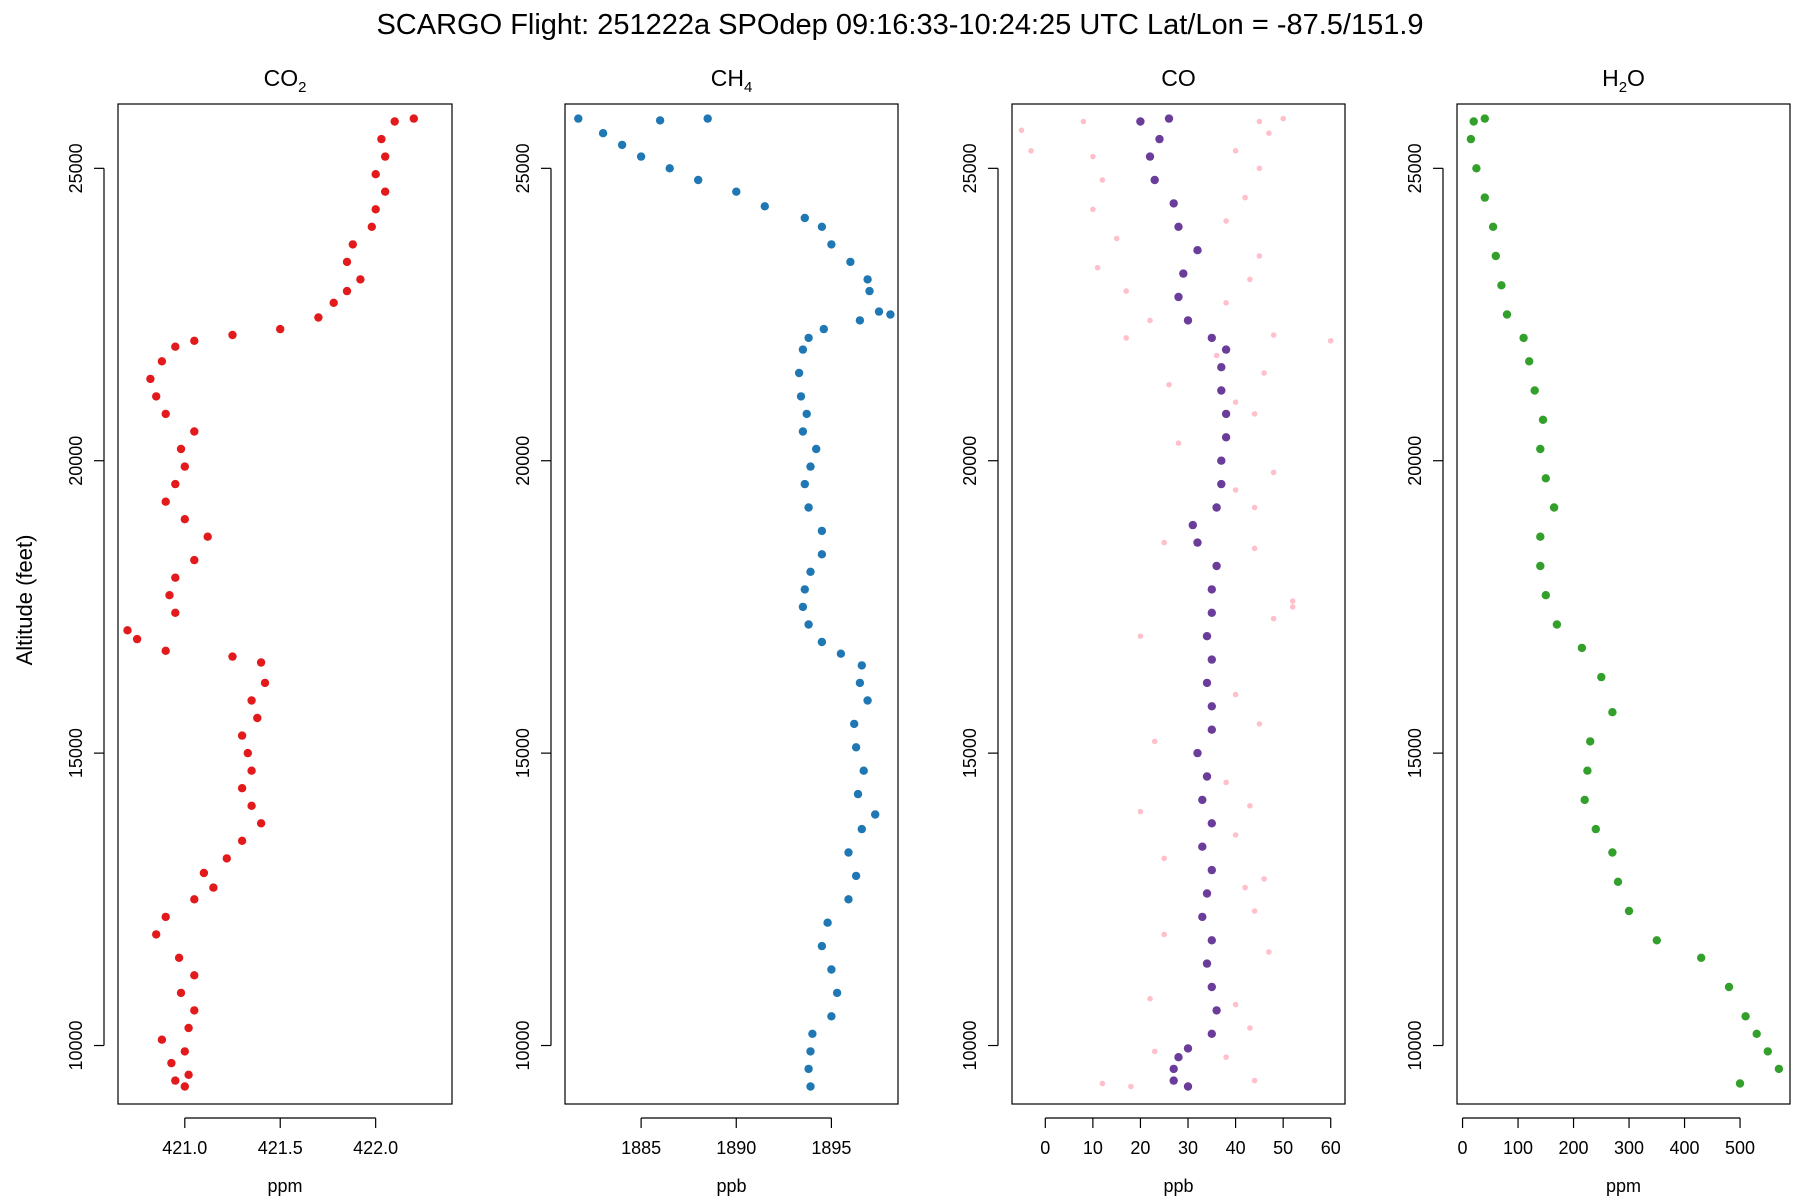 The height and width of the screenshot is (1200, 1800). What do you see at coordinates (831, 1148) in the screenshot?
I see `x-tick-label: 1895` at bounding box center [831, 1148].